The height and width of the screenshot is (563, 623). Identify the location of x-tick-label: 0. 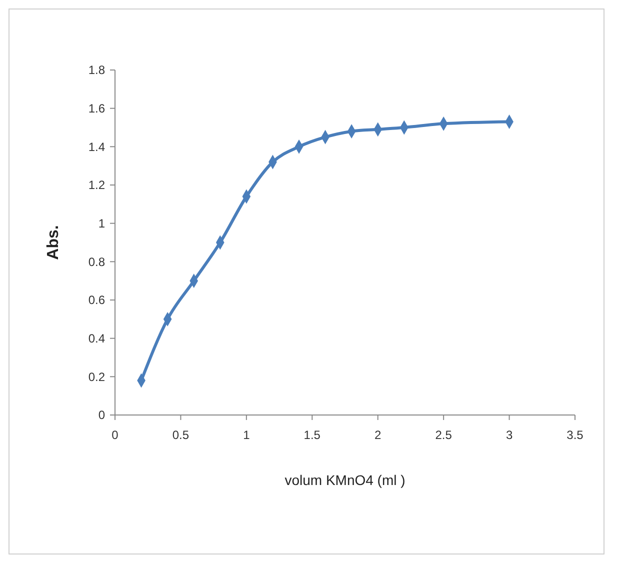
(115, 435).